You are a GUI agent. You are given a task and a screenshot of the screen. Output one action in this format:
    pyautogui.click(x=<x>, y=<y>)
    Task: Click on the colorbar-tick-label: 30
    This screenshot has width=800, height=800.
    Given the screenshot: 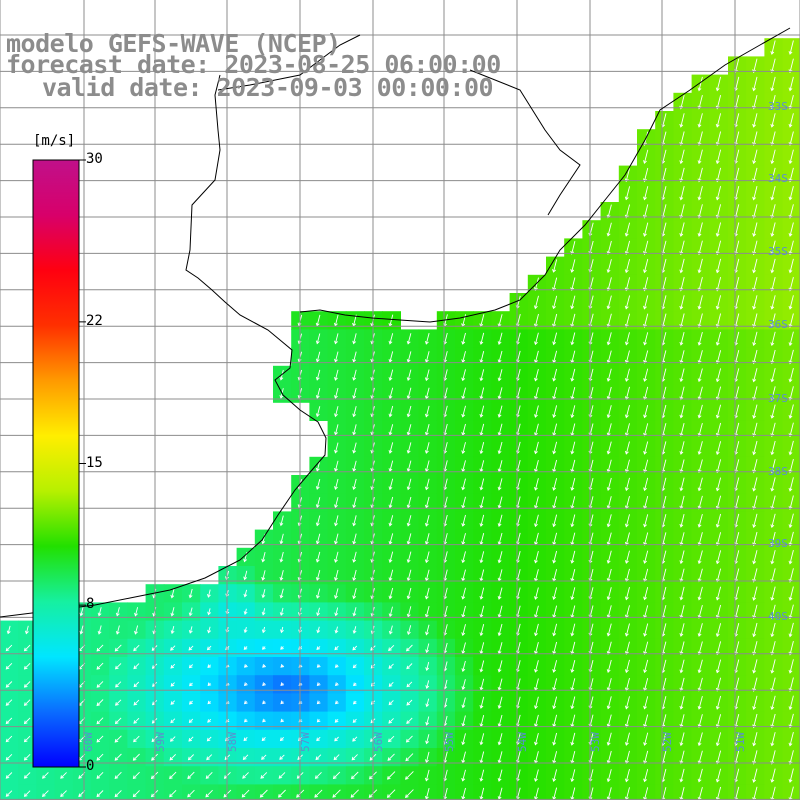 What is the action you would take?
    pyautogui.click(x=94, y=159)
    